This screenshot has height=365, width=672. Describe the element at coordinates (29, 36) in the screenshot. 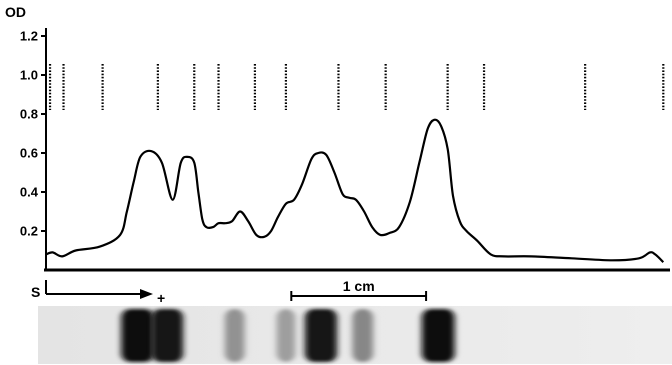

I see `y-tick-label: 1.2` at that location.